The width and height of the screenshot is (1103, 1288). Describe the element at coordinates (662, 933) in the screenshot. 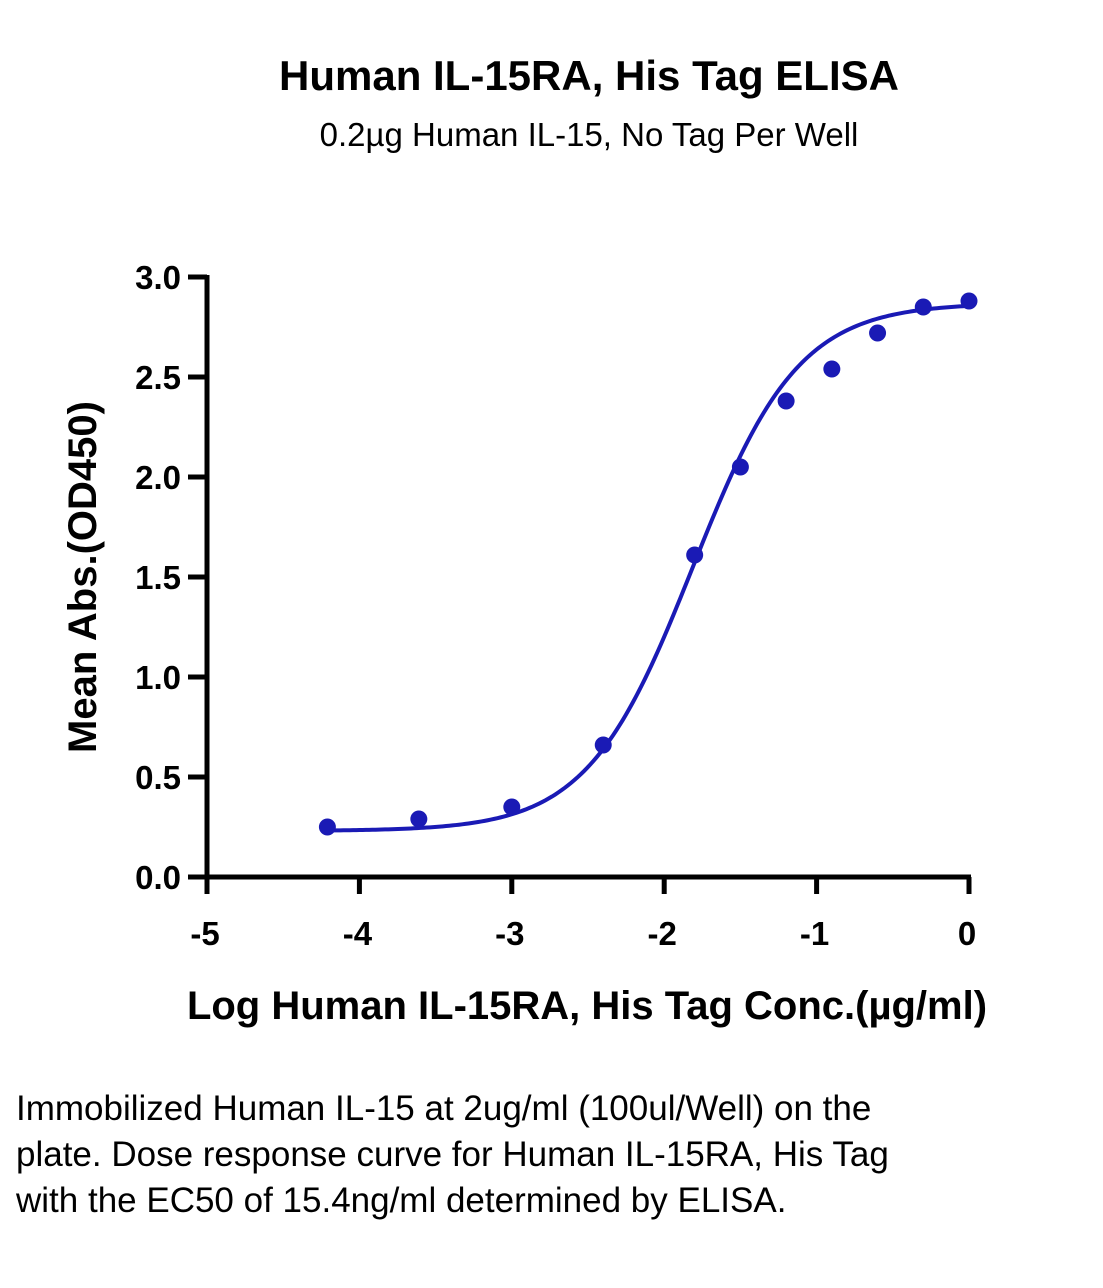

I see `x-tick-label: -2` at that location.